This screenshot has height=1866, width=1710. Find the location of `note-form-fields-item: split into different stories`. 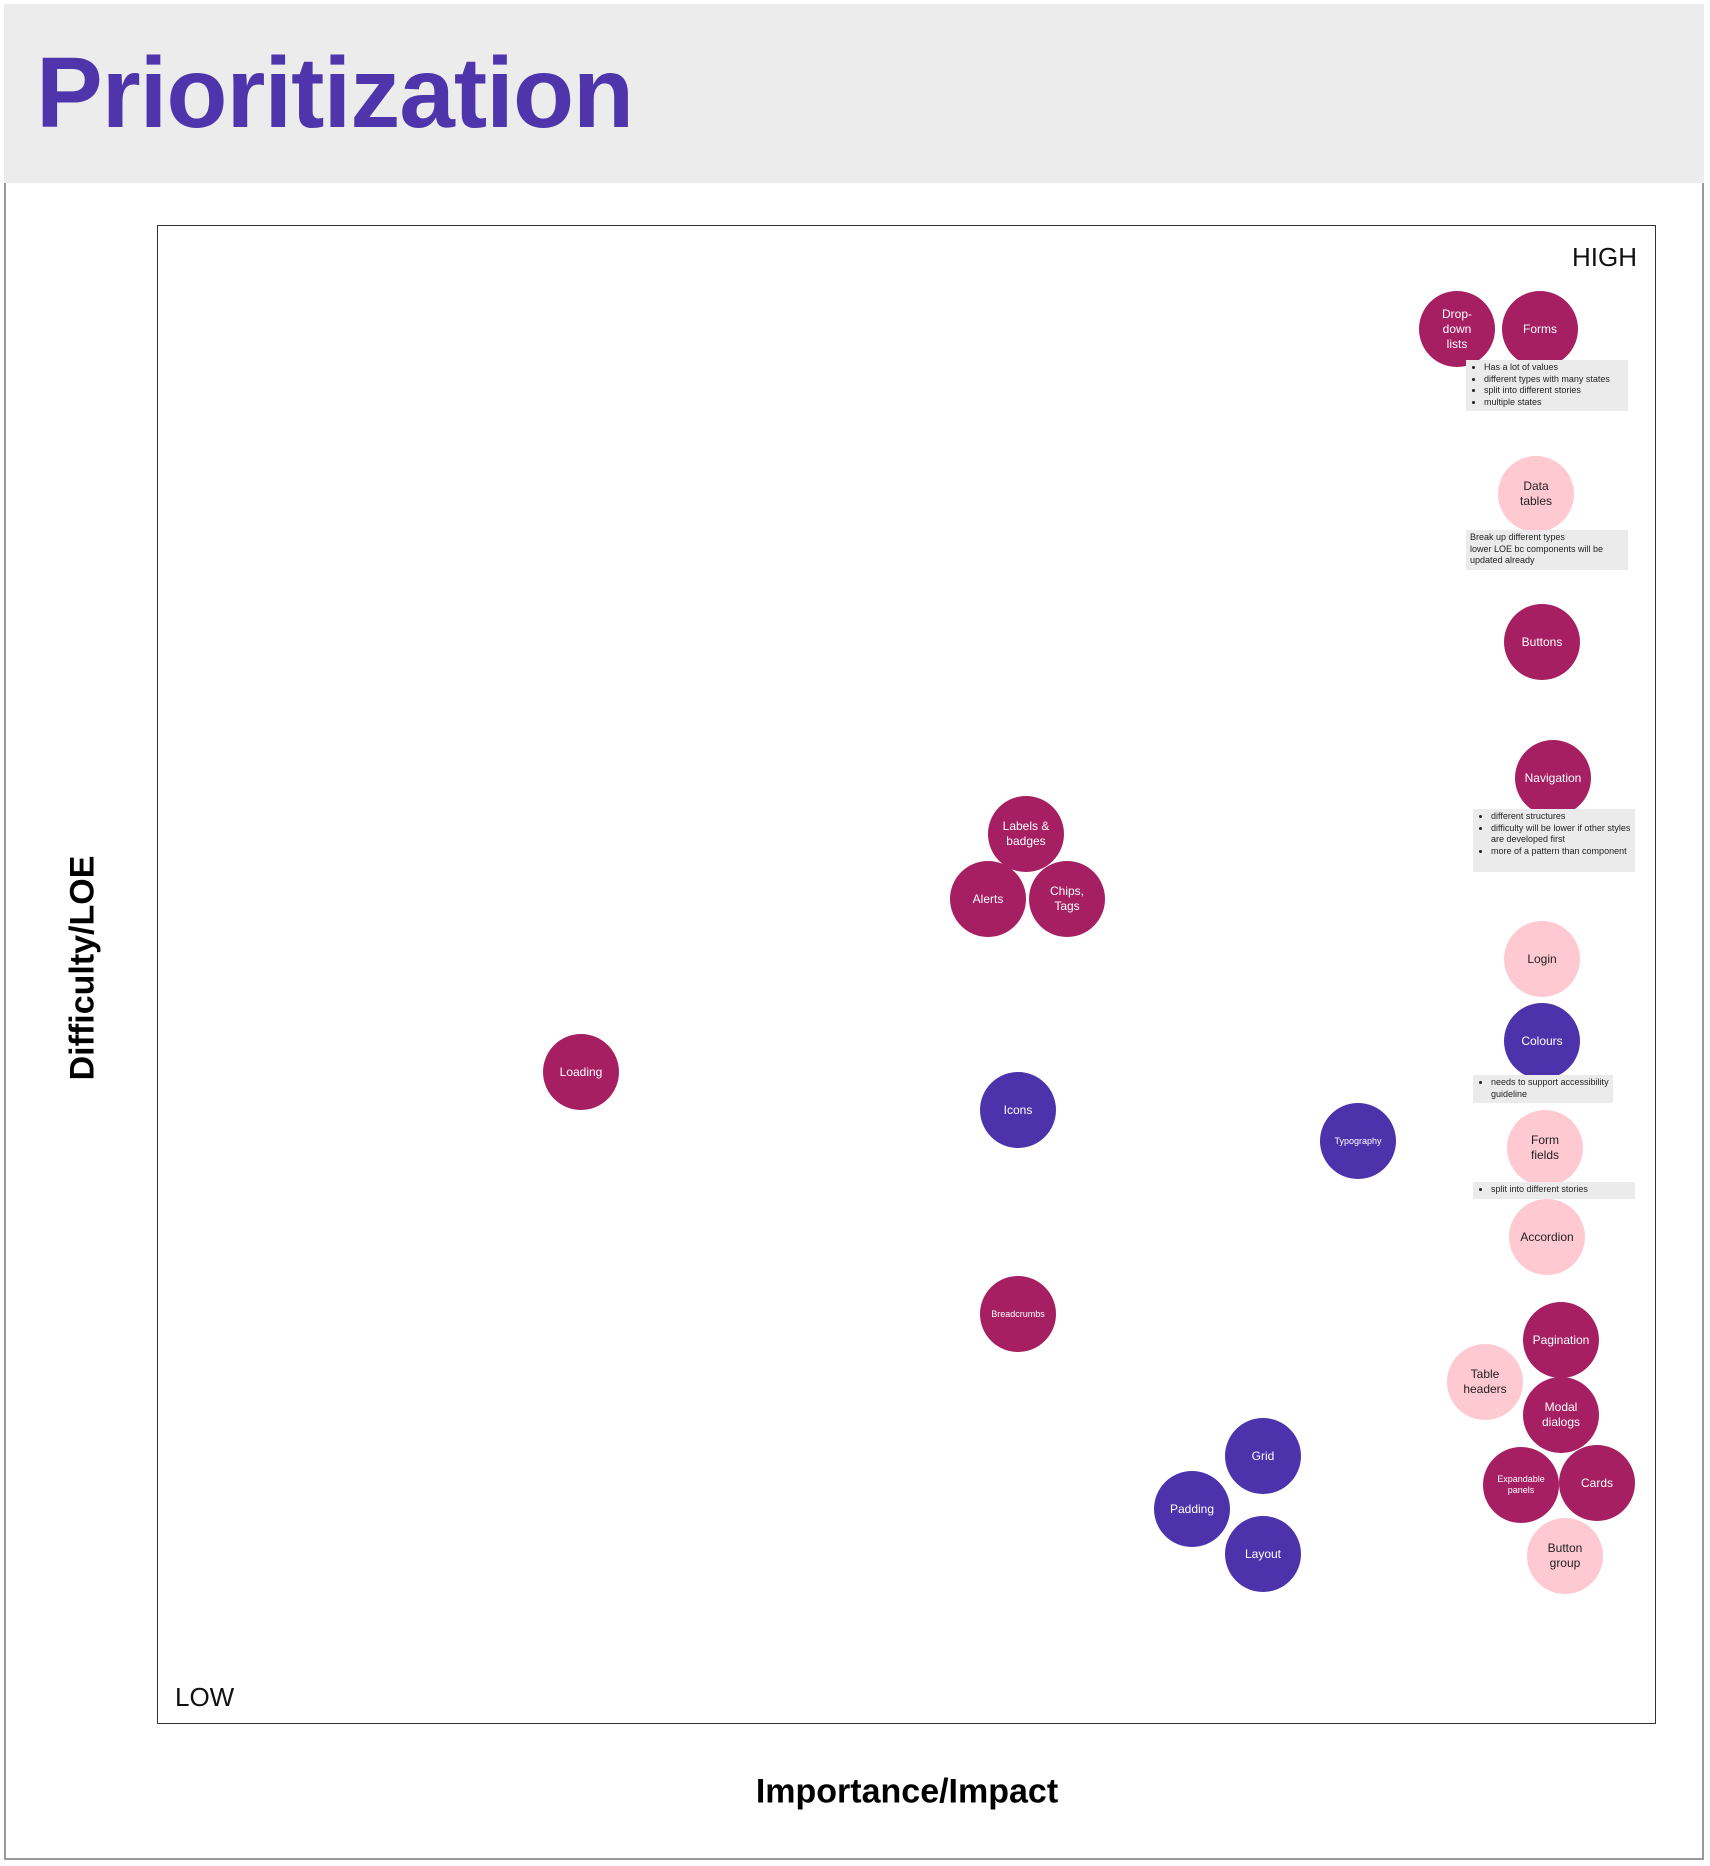

note-form-fields-item: split into different stories is located at coordinates (1561, 1190).